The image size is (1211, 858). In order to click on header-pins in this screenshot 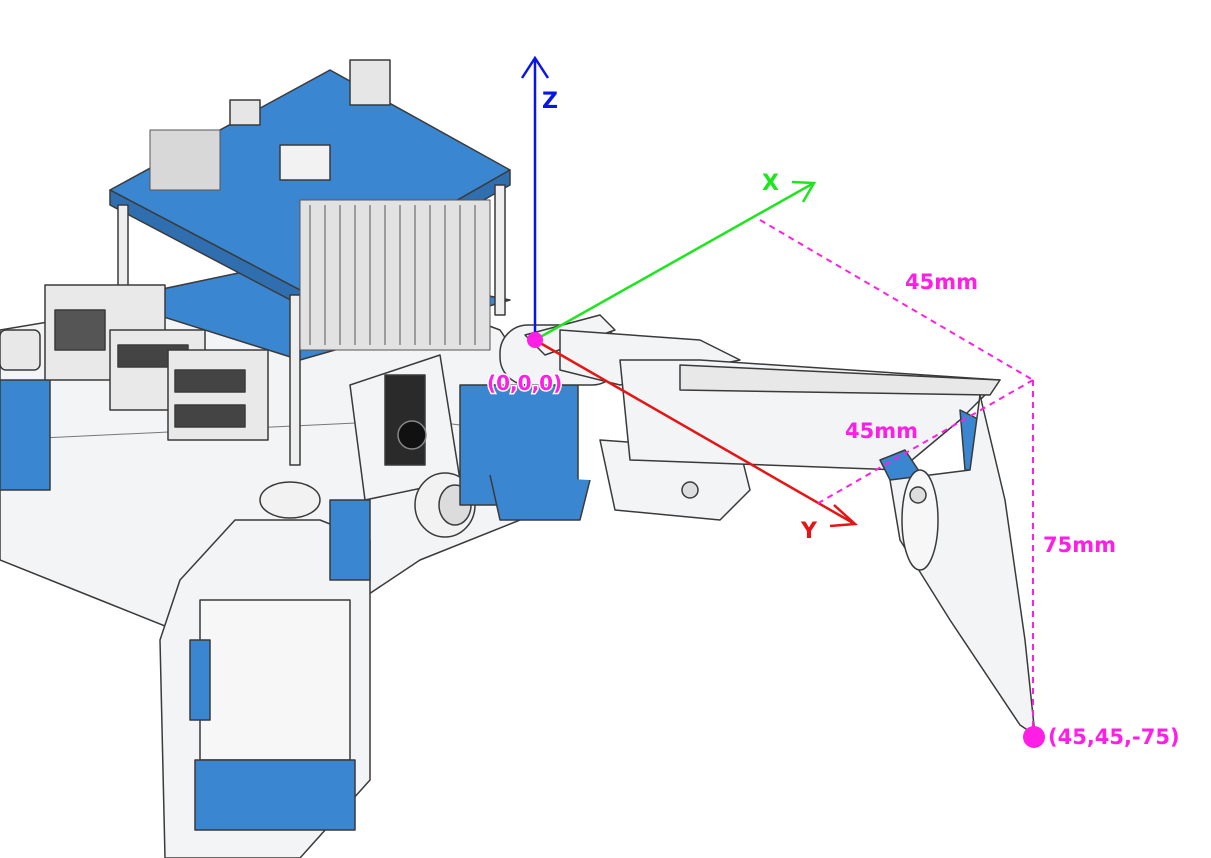, I will do `click(320, 240)`.